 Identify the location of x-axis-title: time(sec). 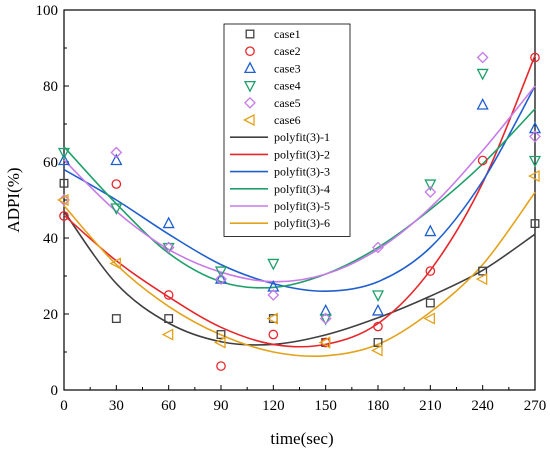
(301, 438).